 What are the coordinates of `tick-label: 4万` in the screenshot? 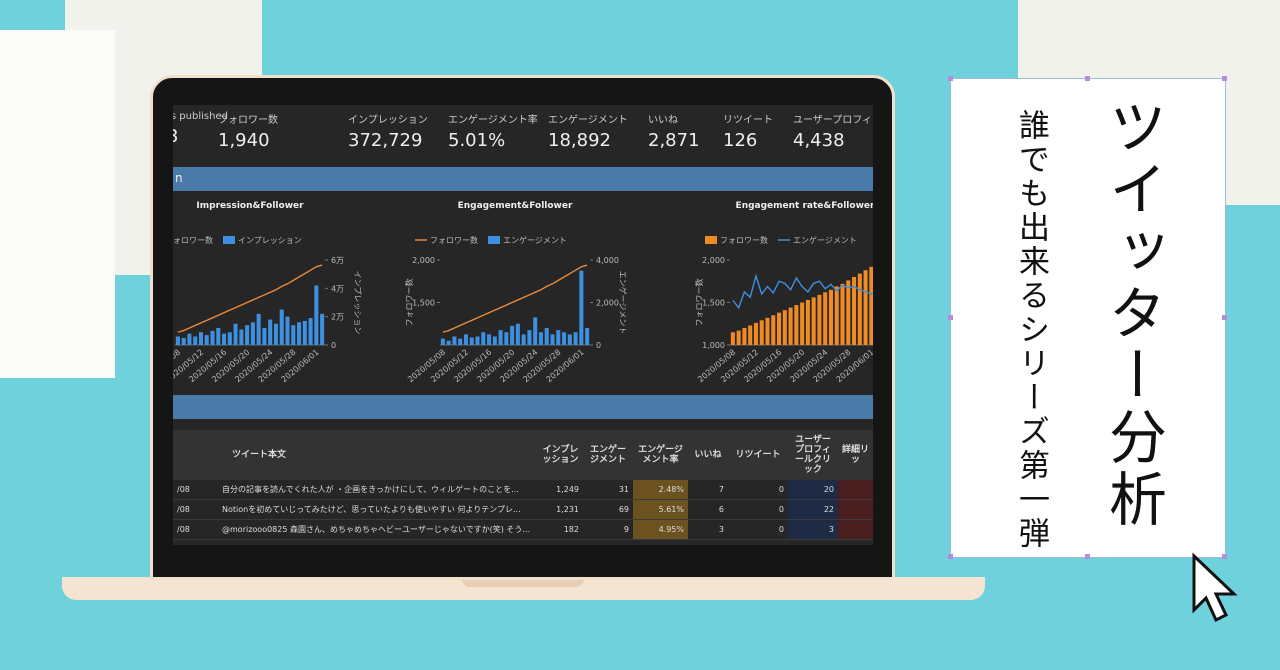 It's located at (337, 288).